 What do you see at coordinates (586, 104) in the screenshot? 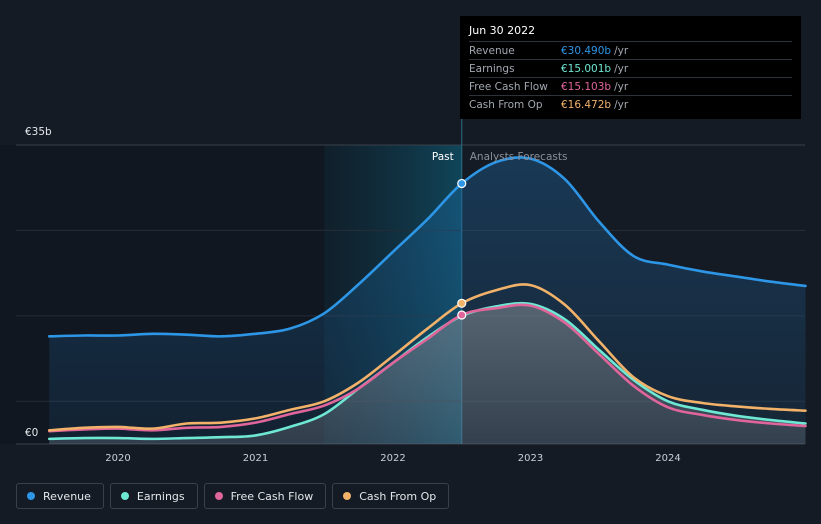
I see `tooltip-value: €16.472b` at bounding box center [586, 104].